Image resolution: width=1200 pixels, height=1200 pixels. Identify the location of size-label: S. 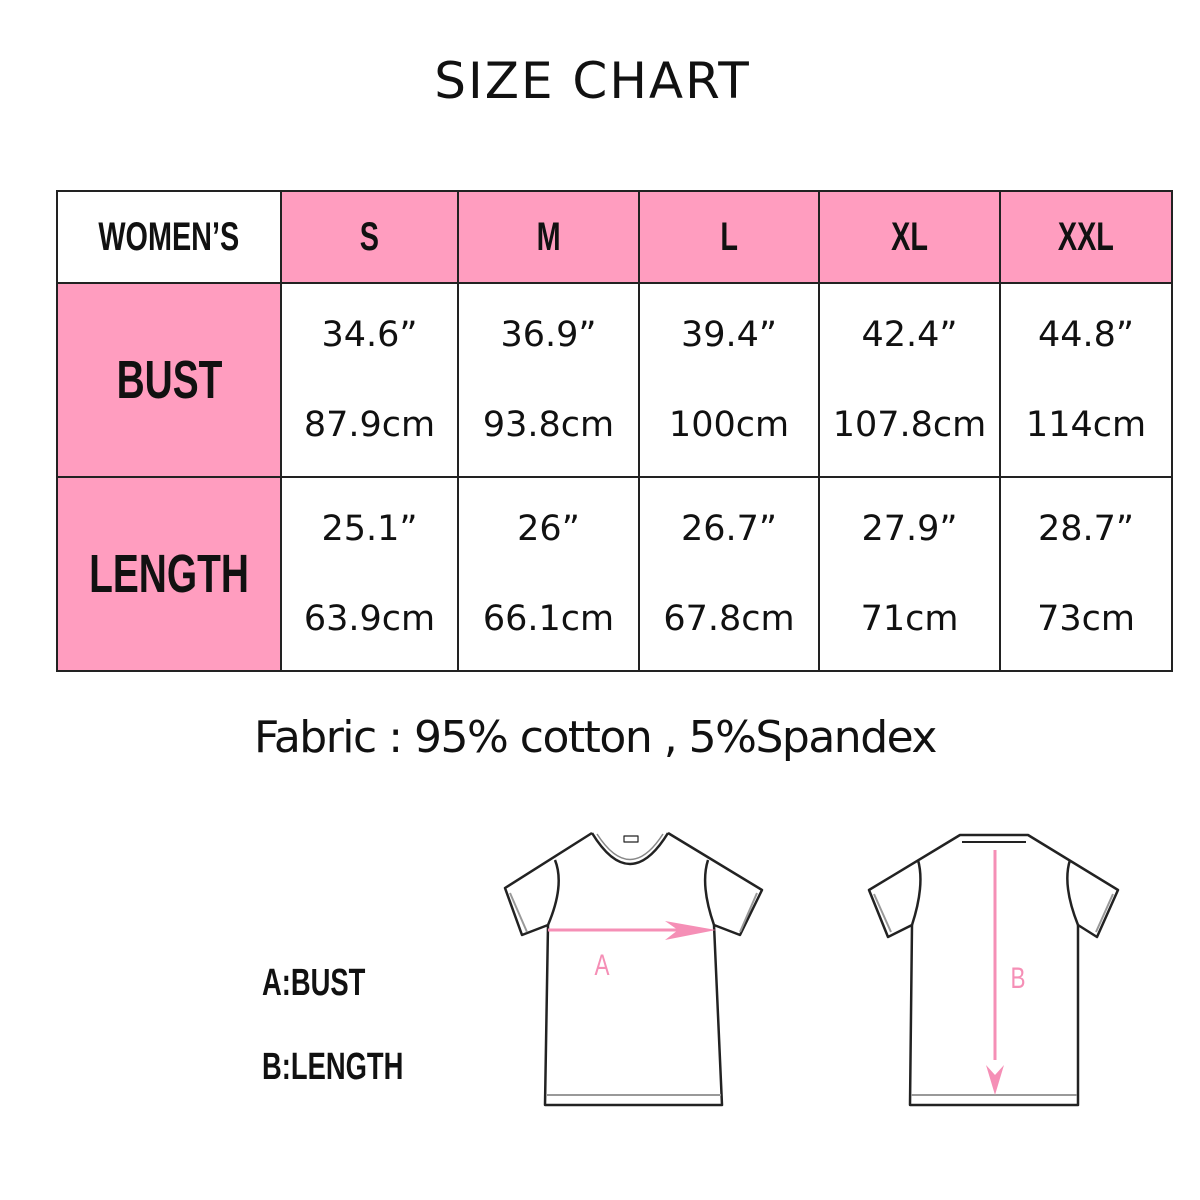
(369, 236).